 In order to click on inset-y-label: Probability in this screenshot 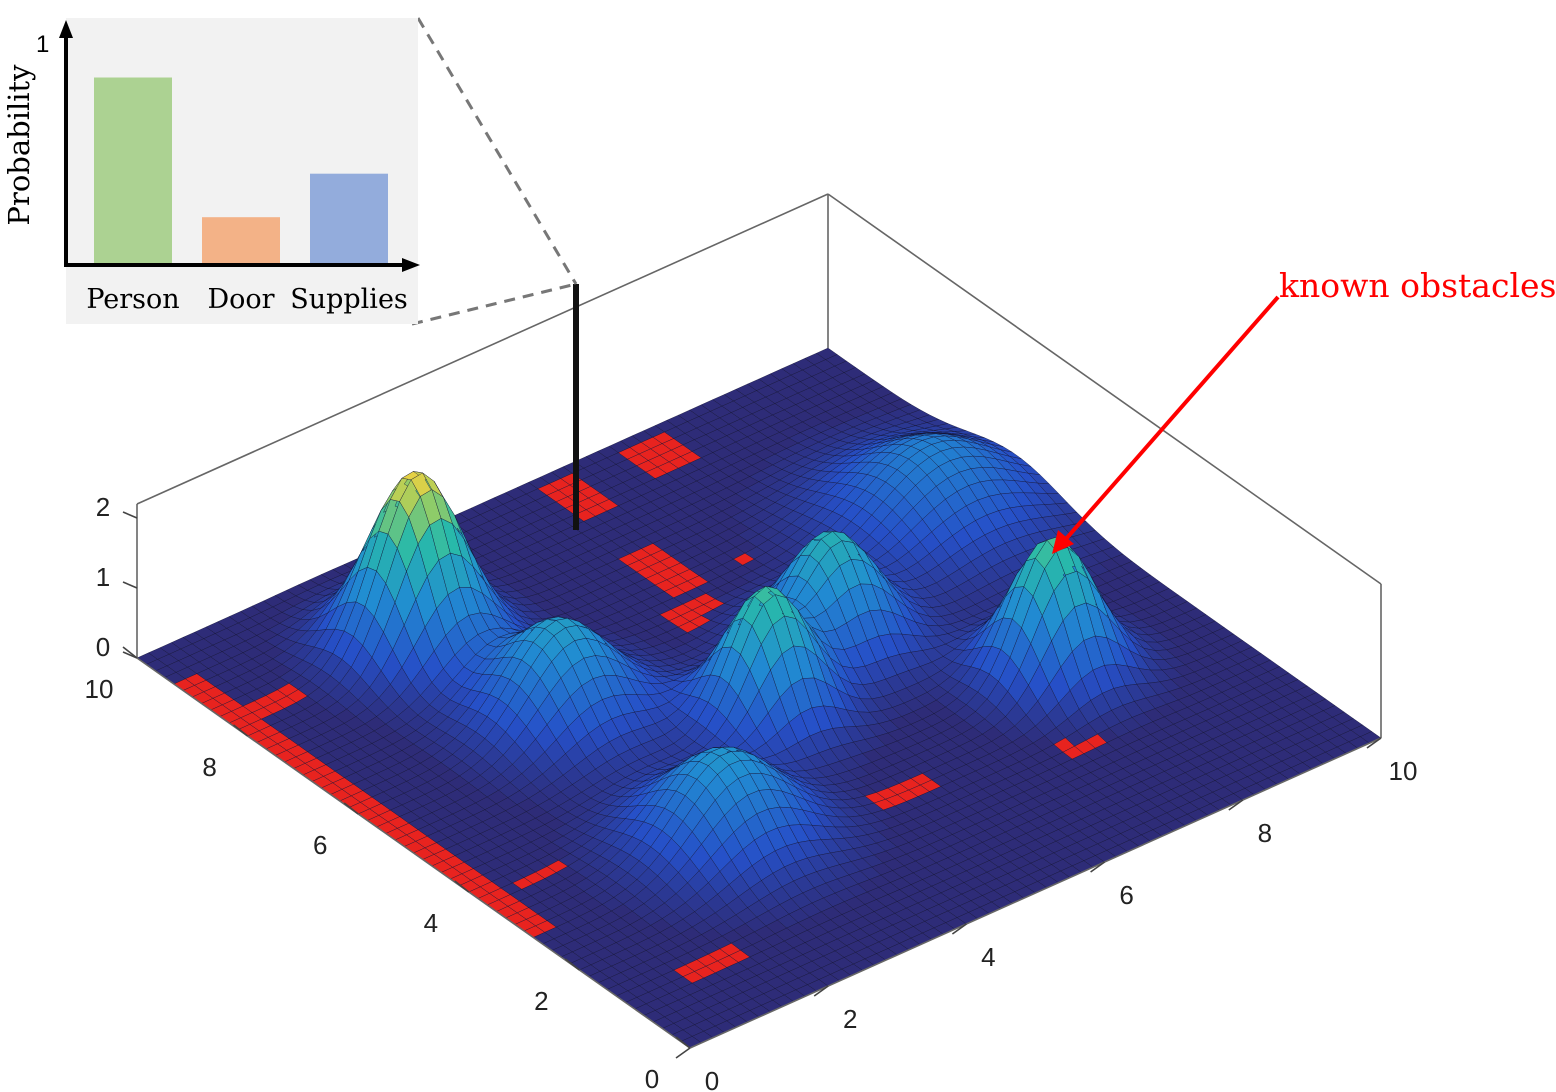, I will do `click(19, 145)`.